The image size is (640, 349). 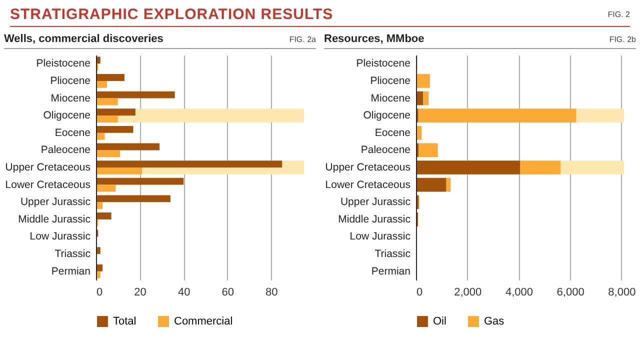 What do you see at coordinates (302, 39) in the screenshot?
I see `caption: FIG. 2a` at bounding box center [302, 39].